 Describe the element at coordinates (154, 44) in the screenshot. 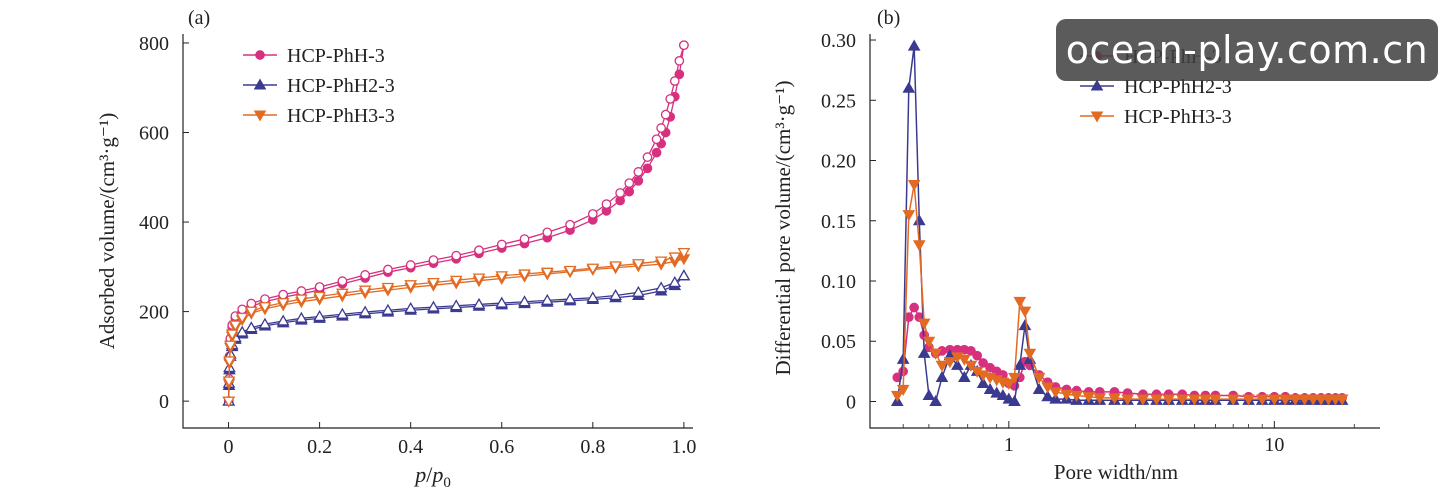

I see `y-tick-label-a: 800` at that location.